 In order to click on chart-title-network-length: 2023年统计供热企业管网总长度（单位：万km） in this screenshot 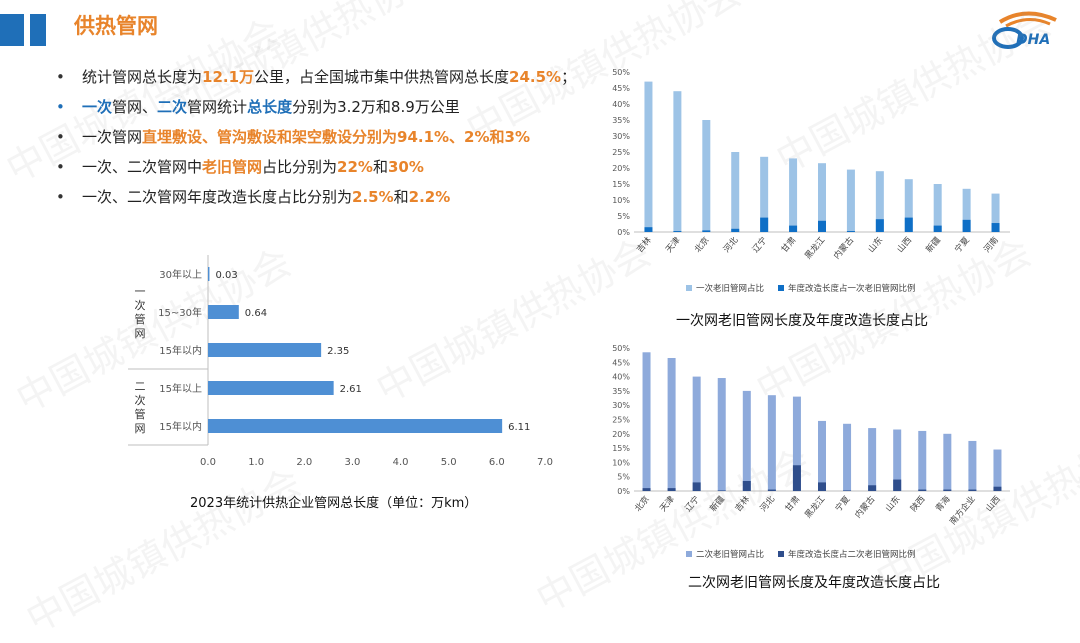, I will do `click(334, 503)`.